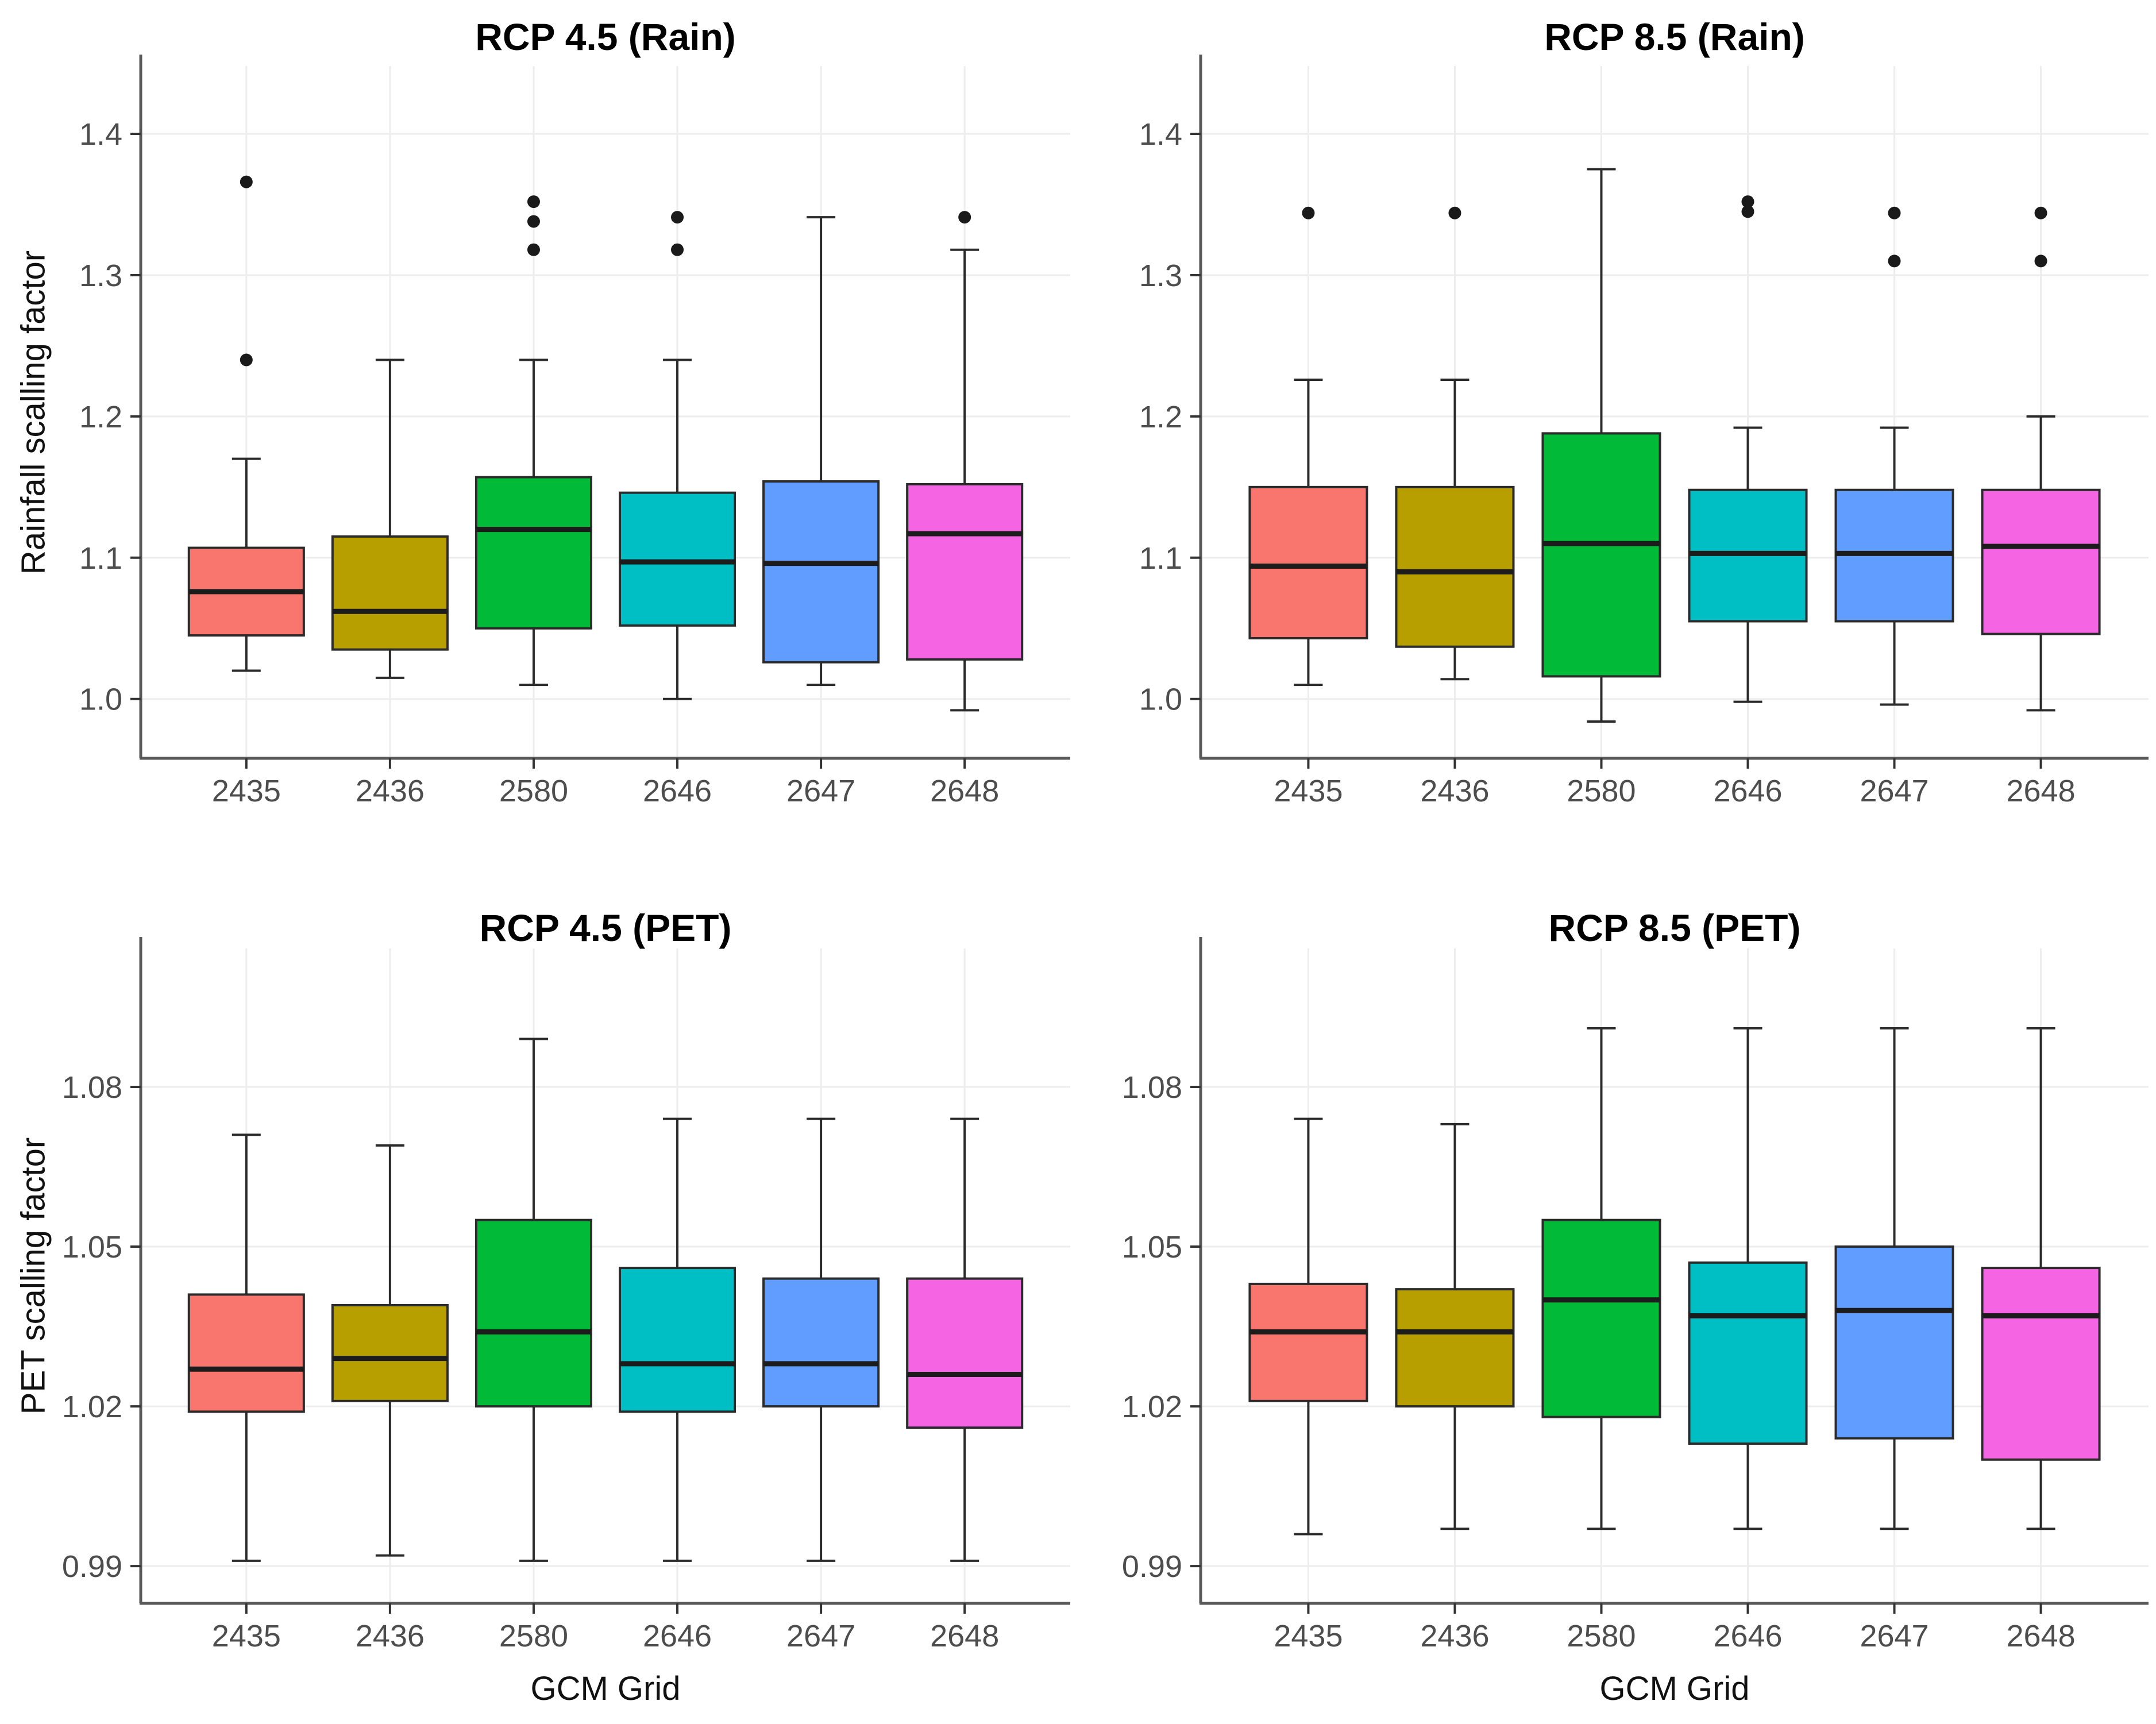 This screenshot has height=1724, width=2156. I want to click on panel-title-rcp85-pet: RCP 8.5 (PET), so click(1675, 928).